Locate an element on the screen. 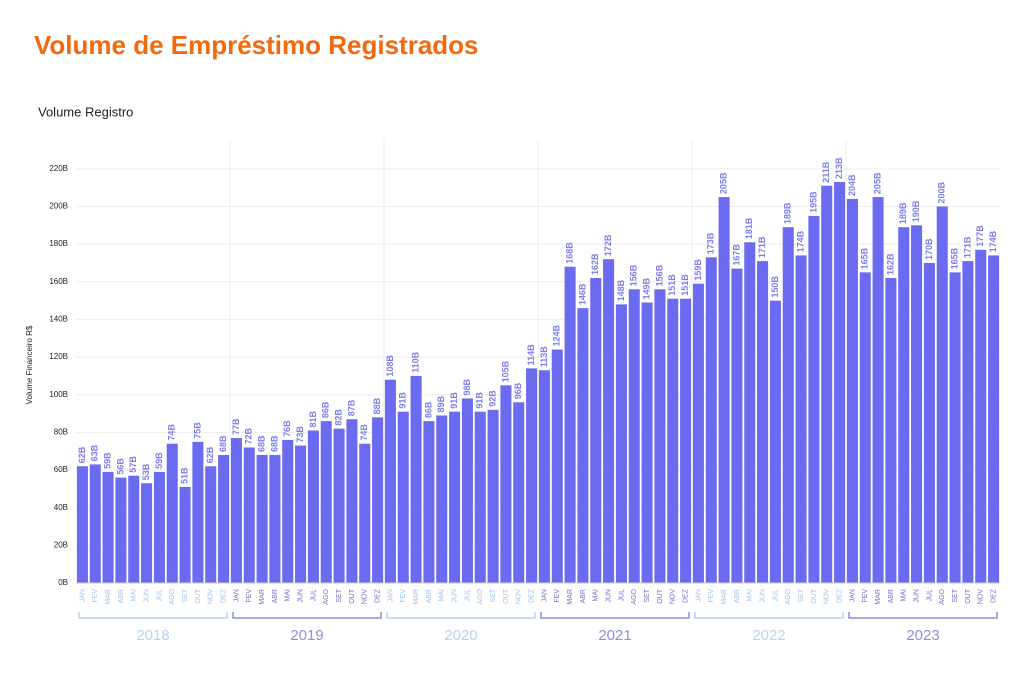  y-tick-label: 20B is located at coordinates (61, 544).